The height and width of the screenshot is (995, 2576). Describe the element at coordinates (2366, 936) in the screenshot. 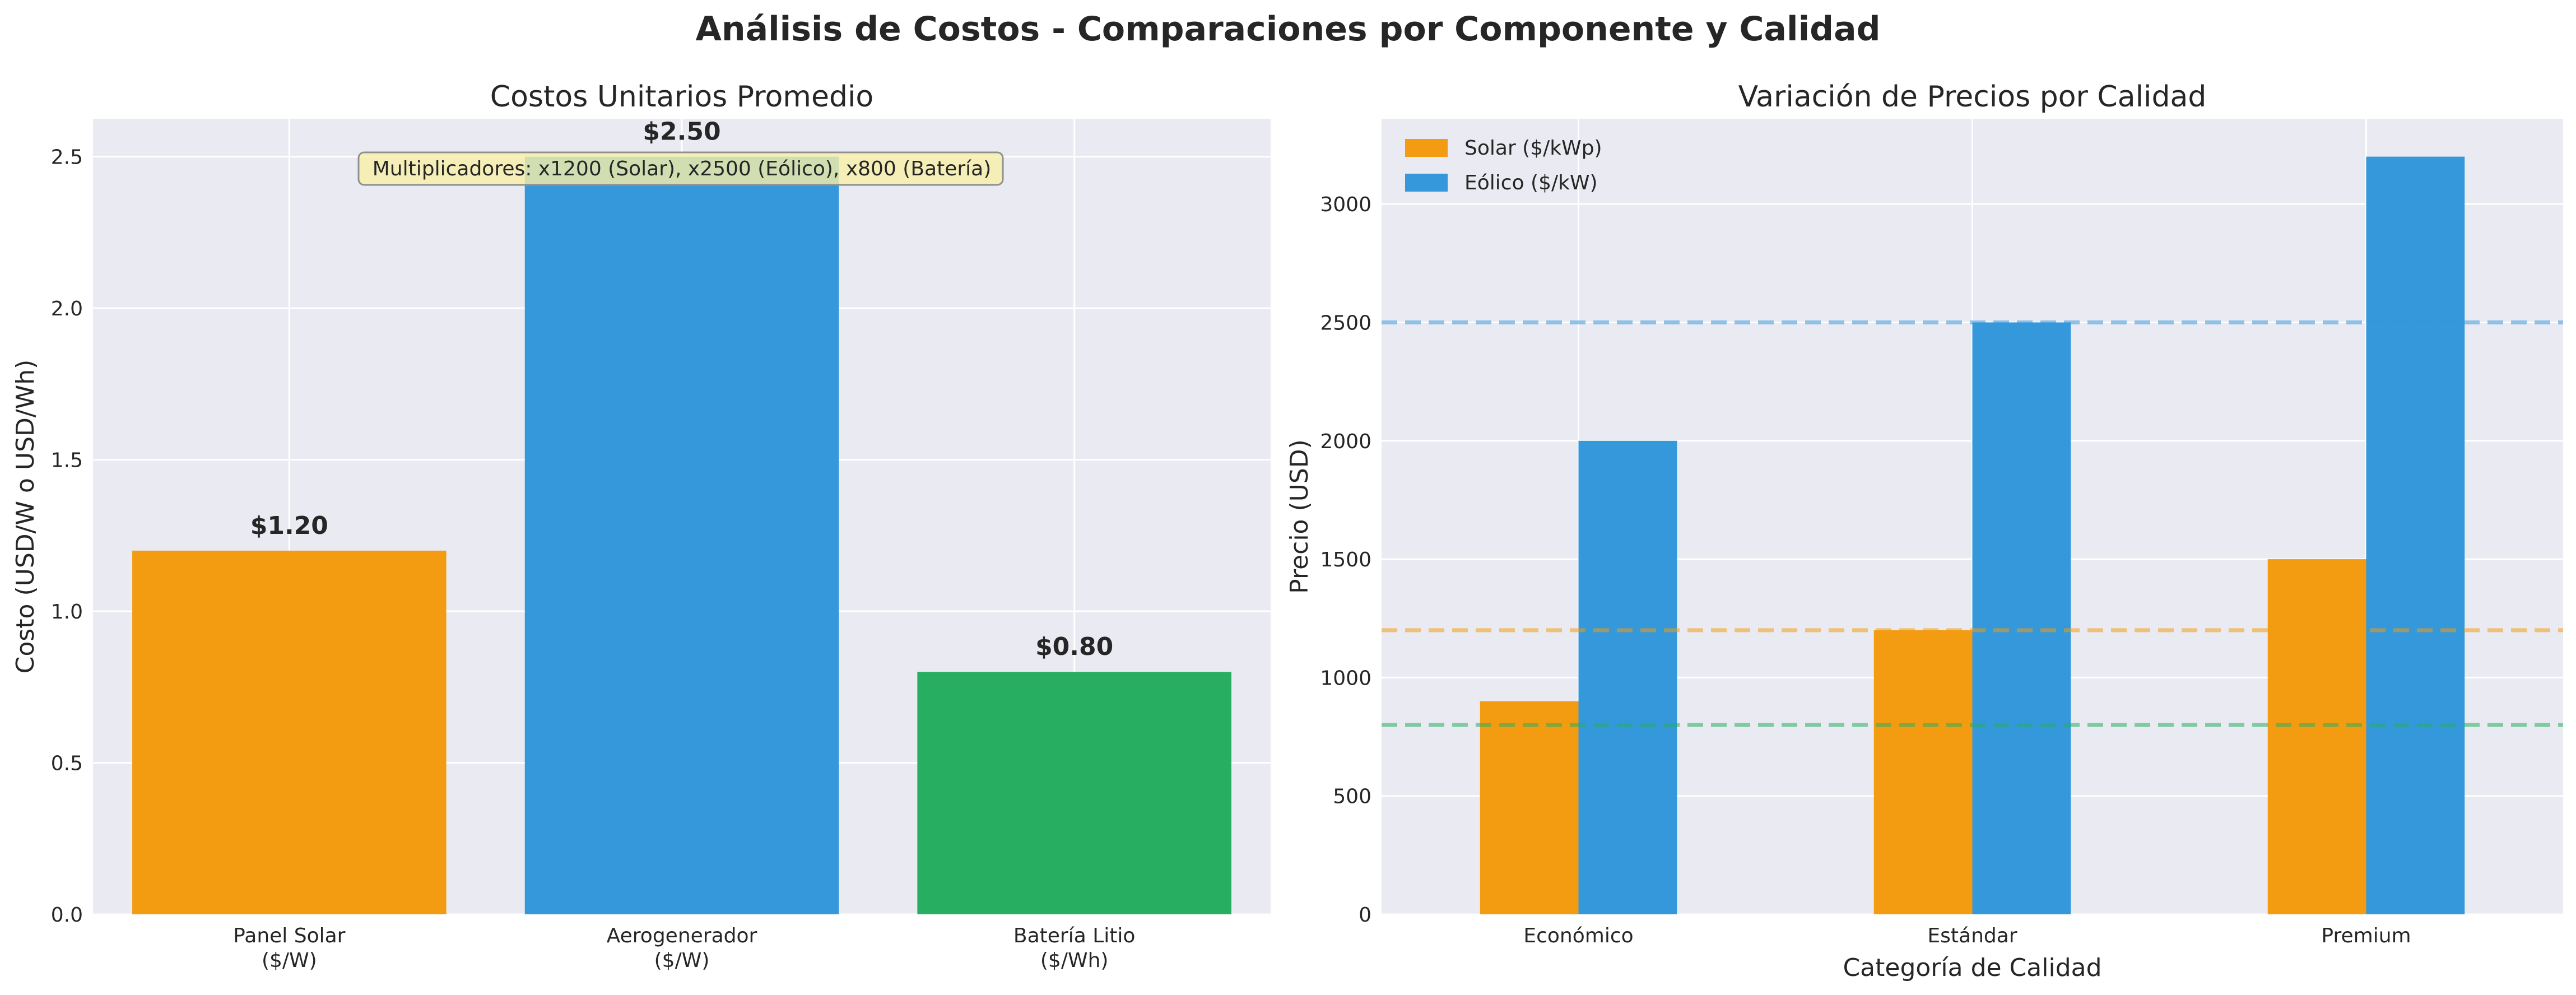

I see `x-tick-label: Premium` at that location.